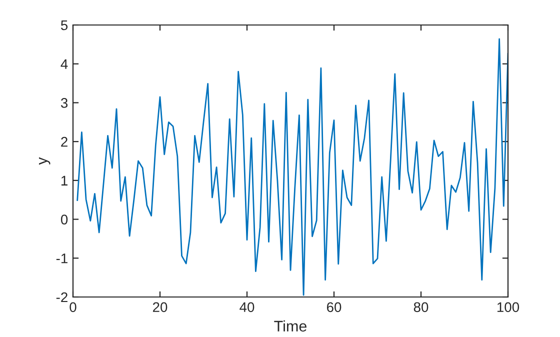 This screenshot has height=337, width=560. What do you see at coordinates (64, 25) in the screenshot?
I see `y-tick-label: 5` at bounding box center [64, 25].